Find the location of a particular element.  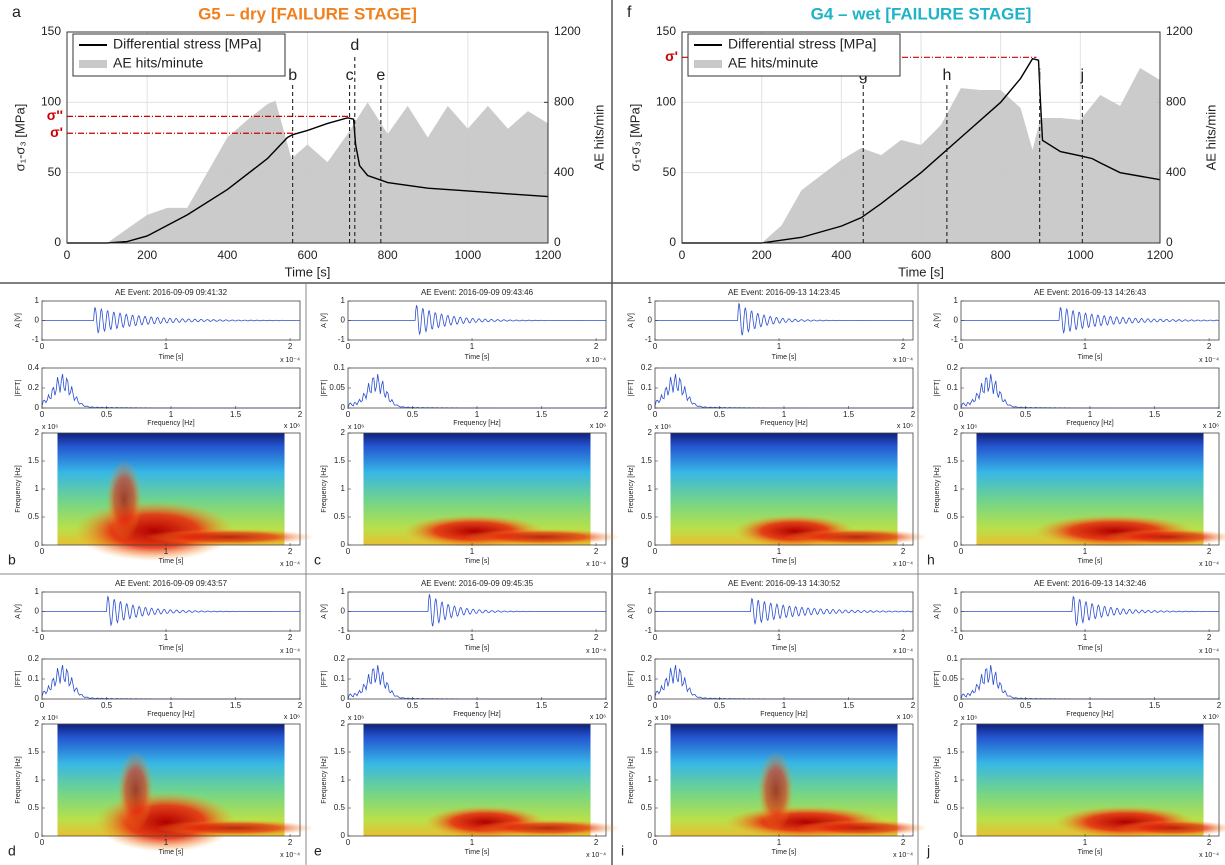

plot-frame is located at coordinates (307, 137).